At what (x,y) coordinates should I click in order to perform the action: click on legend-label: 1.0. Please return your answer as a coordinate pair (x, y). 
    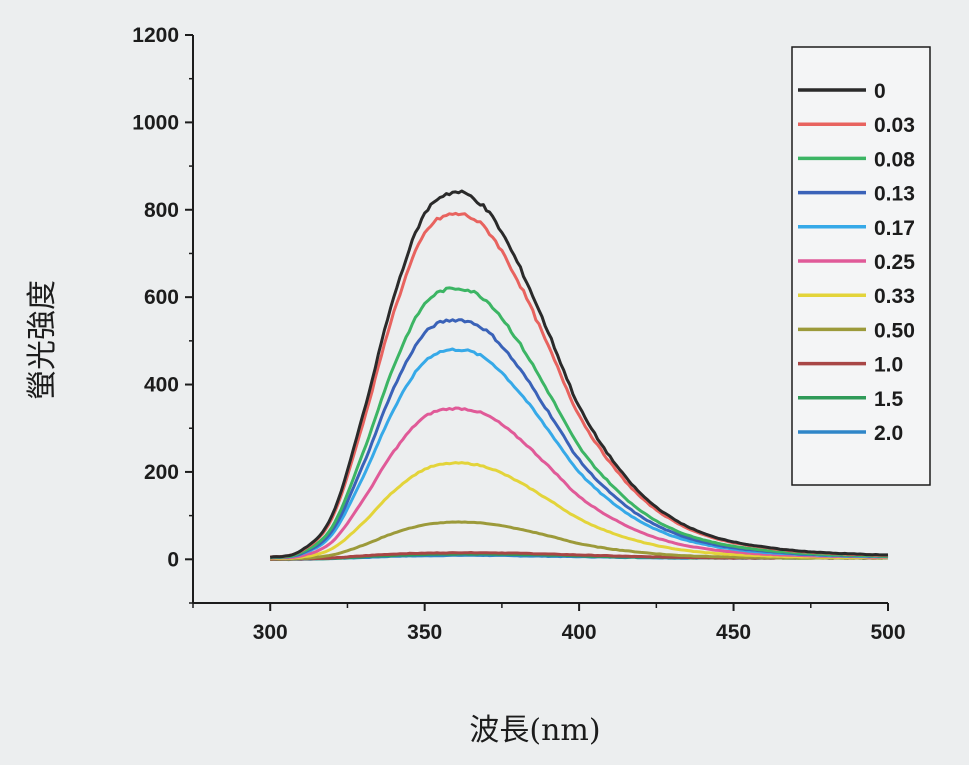
    Looking at the image, I should click on (888, 365).